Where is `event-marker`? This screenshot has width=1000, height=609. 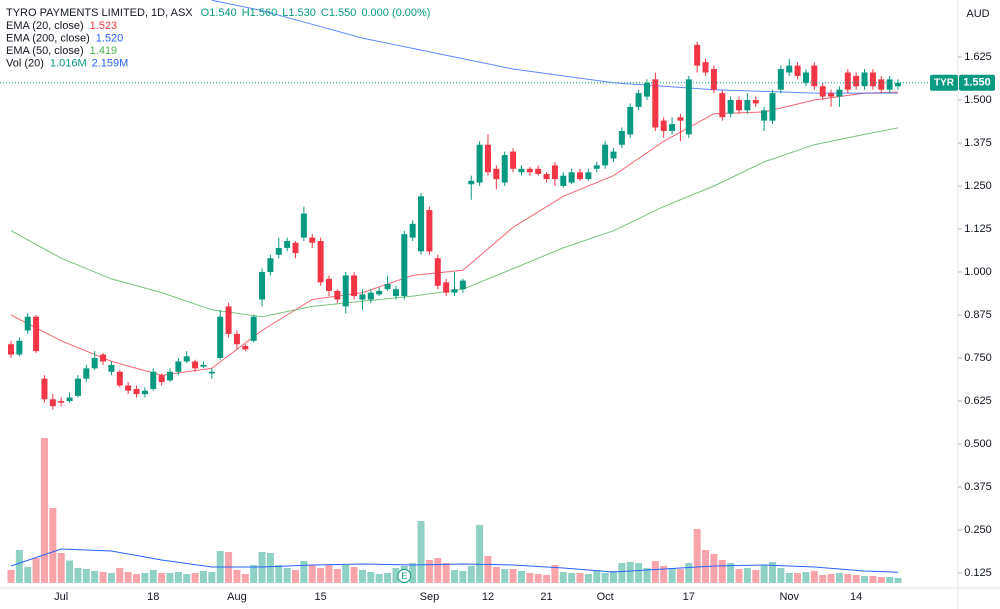 event-marker is located at coordinates (404, 576).